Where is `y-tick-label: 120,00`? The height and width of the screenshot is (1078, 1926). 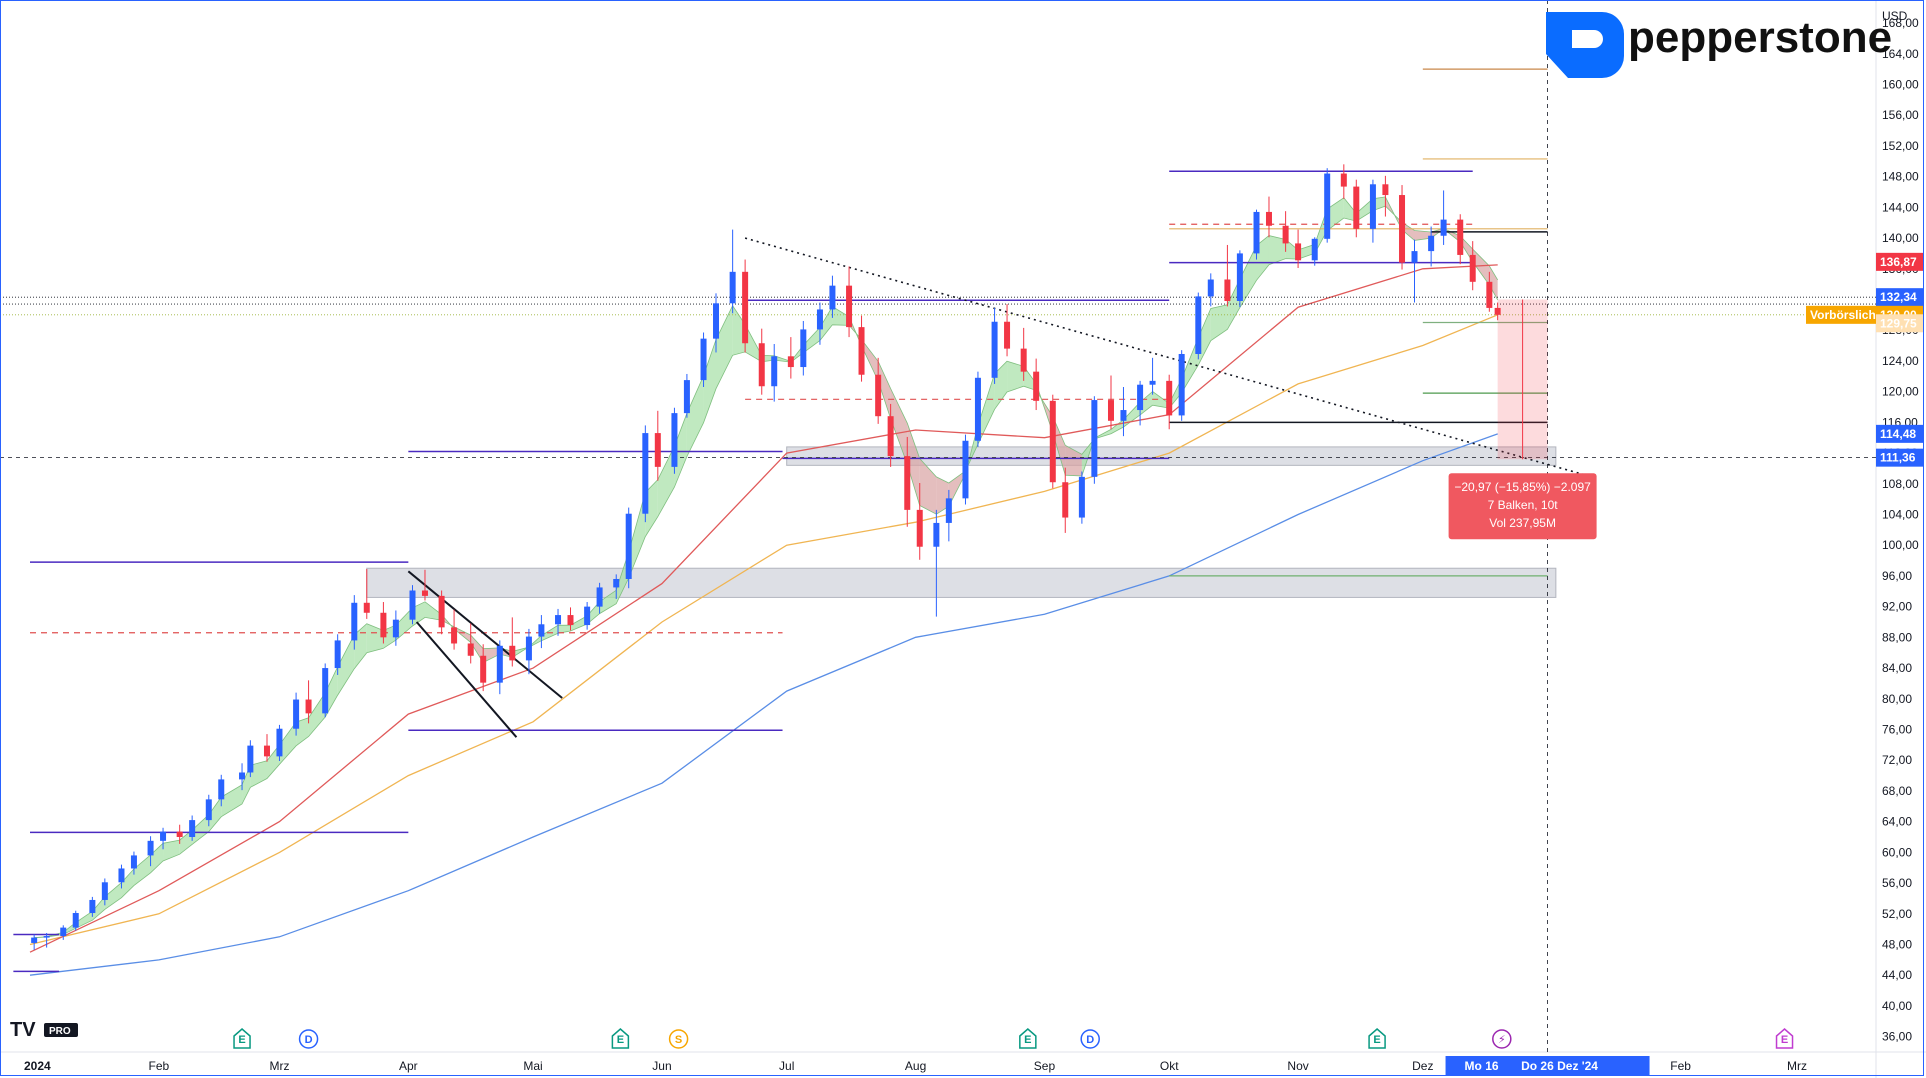 y-tick-label: 120,00 is located at coordinates (1900, 392).